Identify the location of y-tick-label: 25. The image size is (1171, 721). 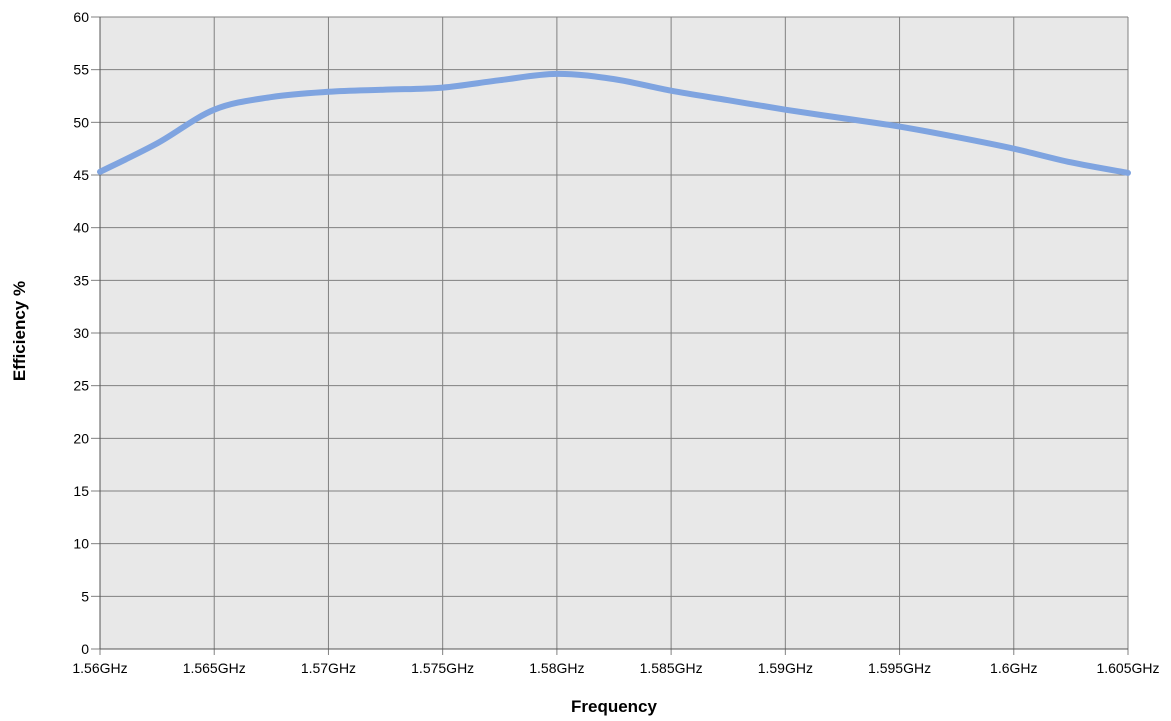
(81, 386).